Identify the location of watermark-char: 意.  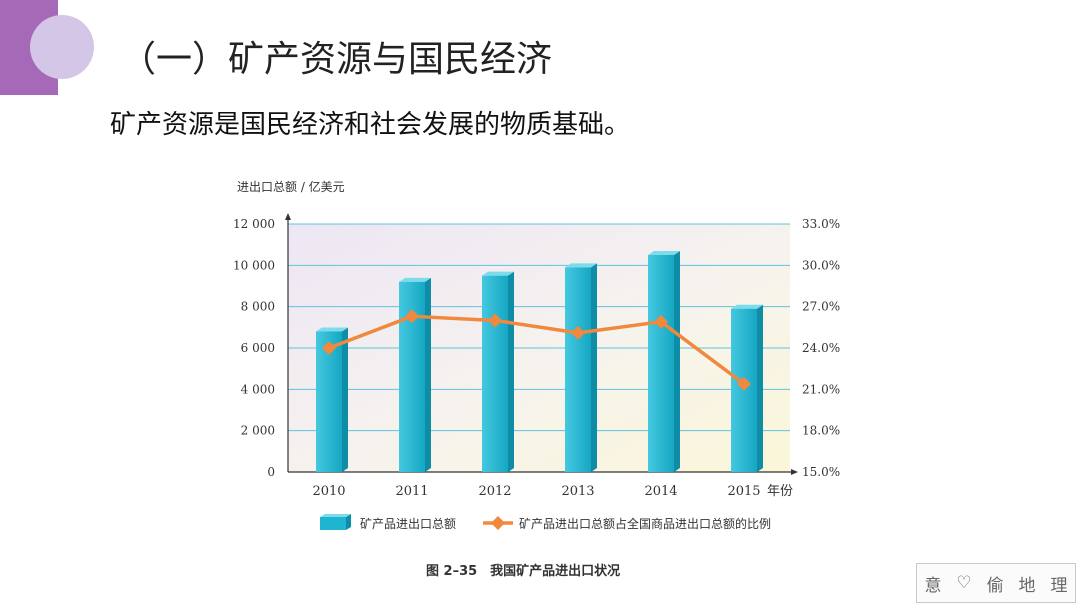
(933, 585).